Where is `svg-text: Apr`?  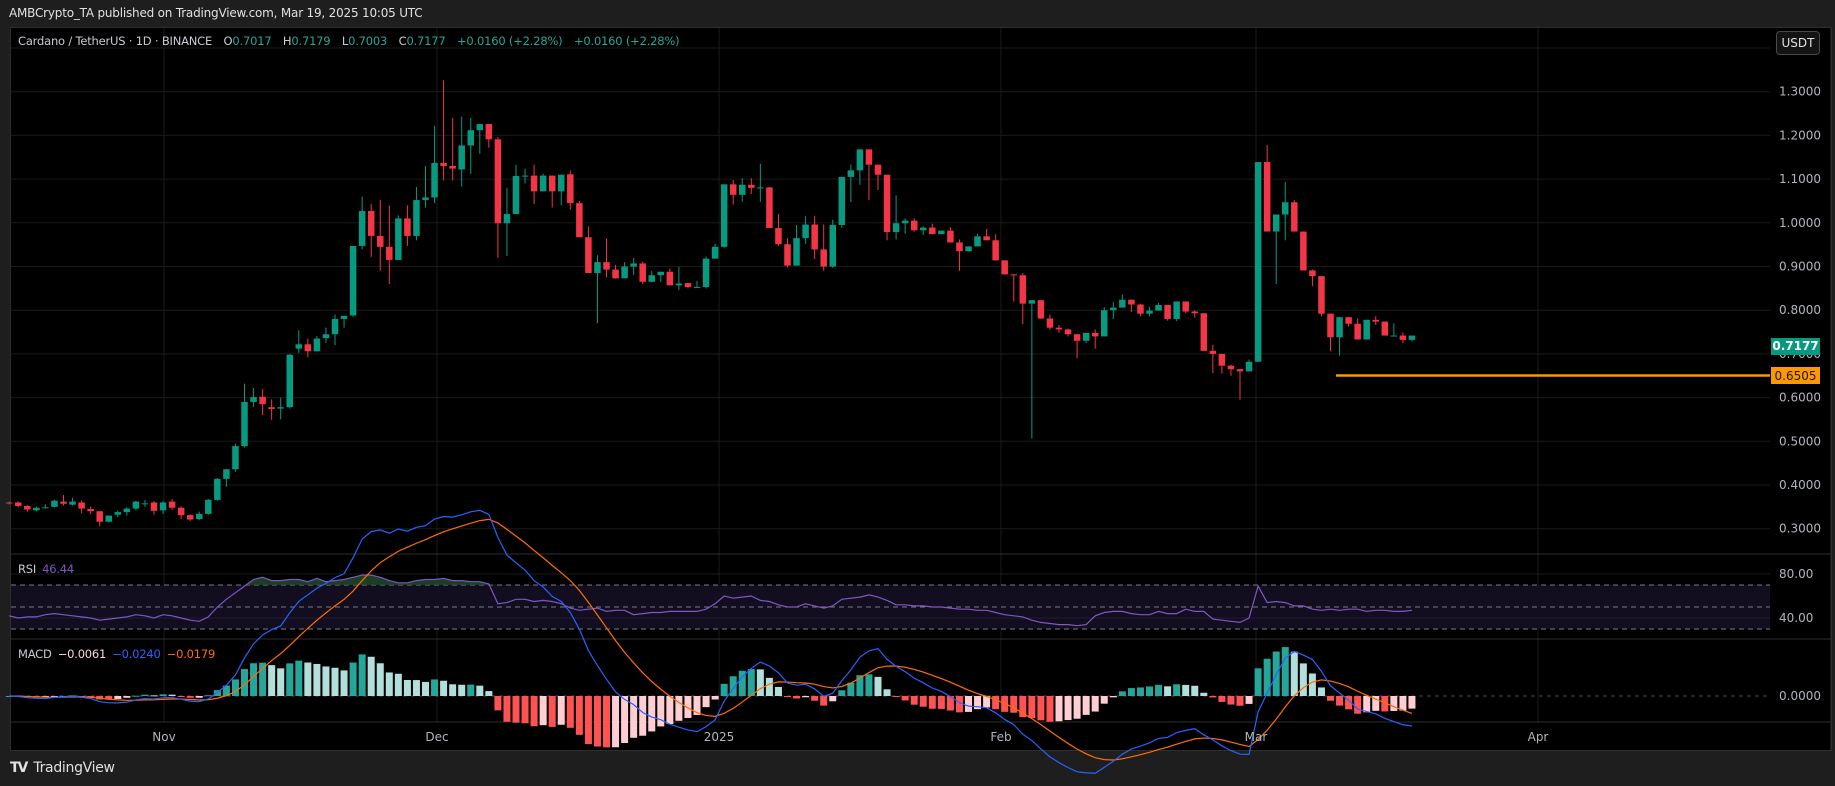 svg-text: Apr is located at coordinates (1538, 737).